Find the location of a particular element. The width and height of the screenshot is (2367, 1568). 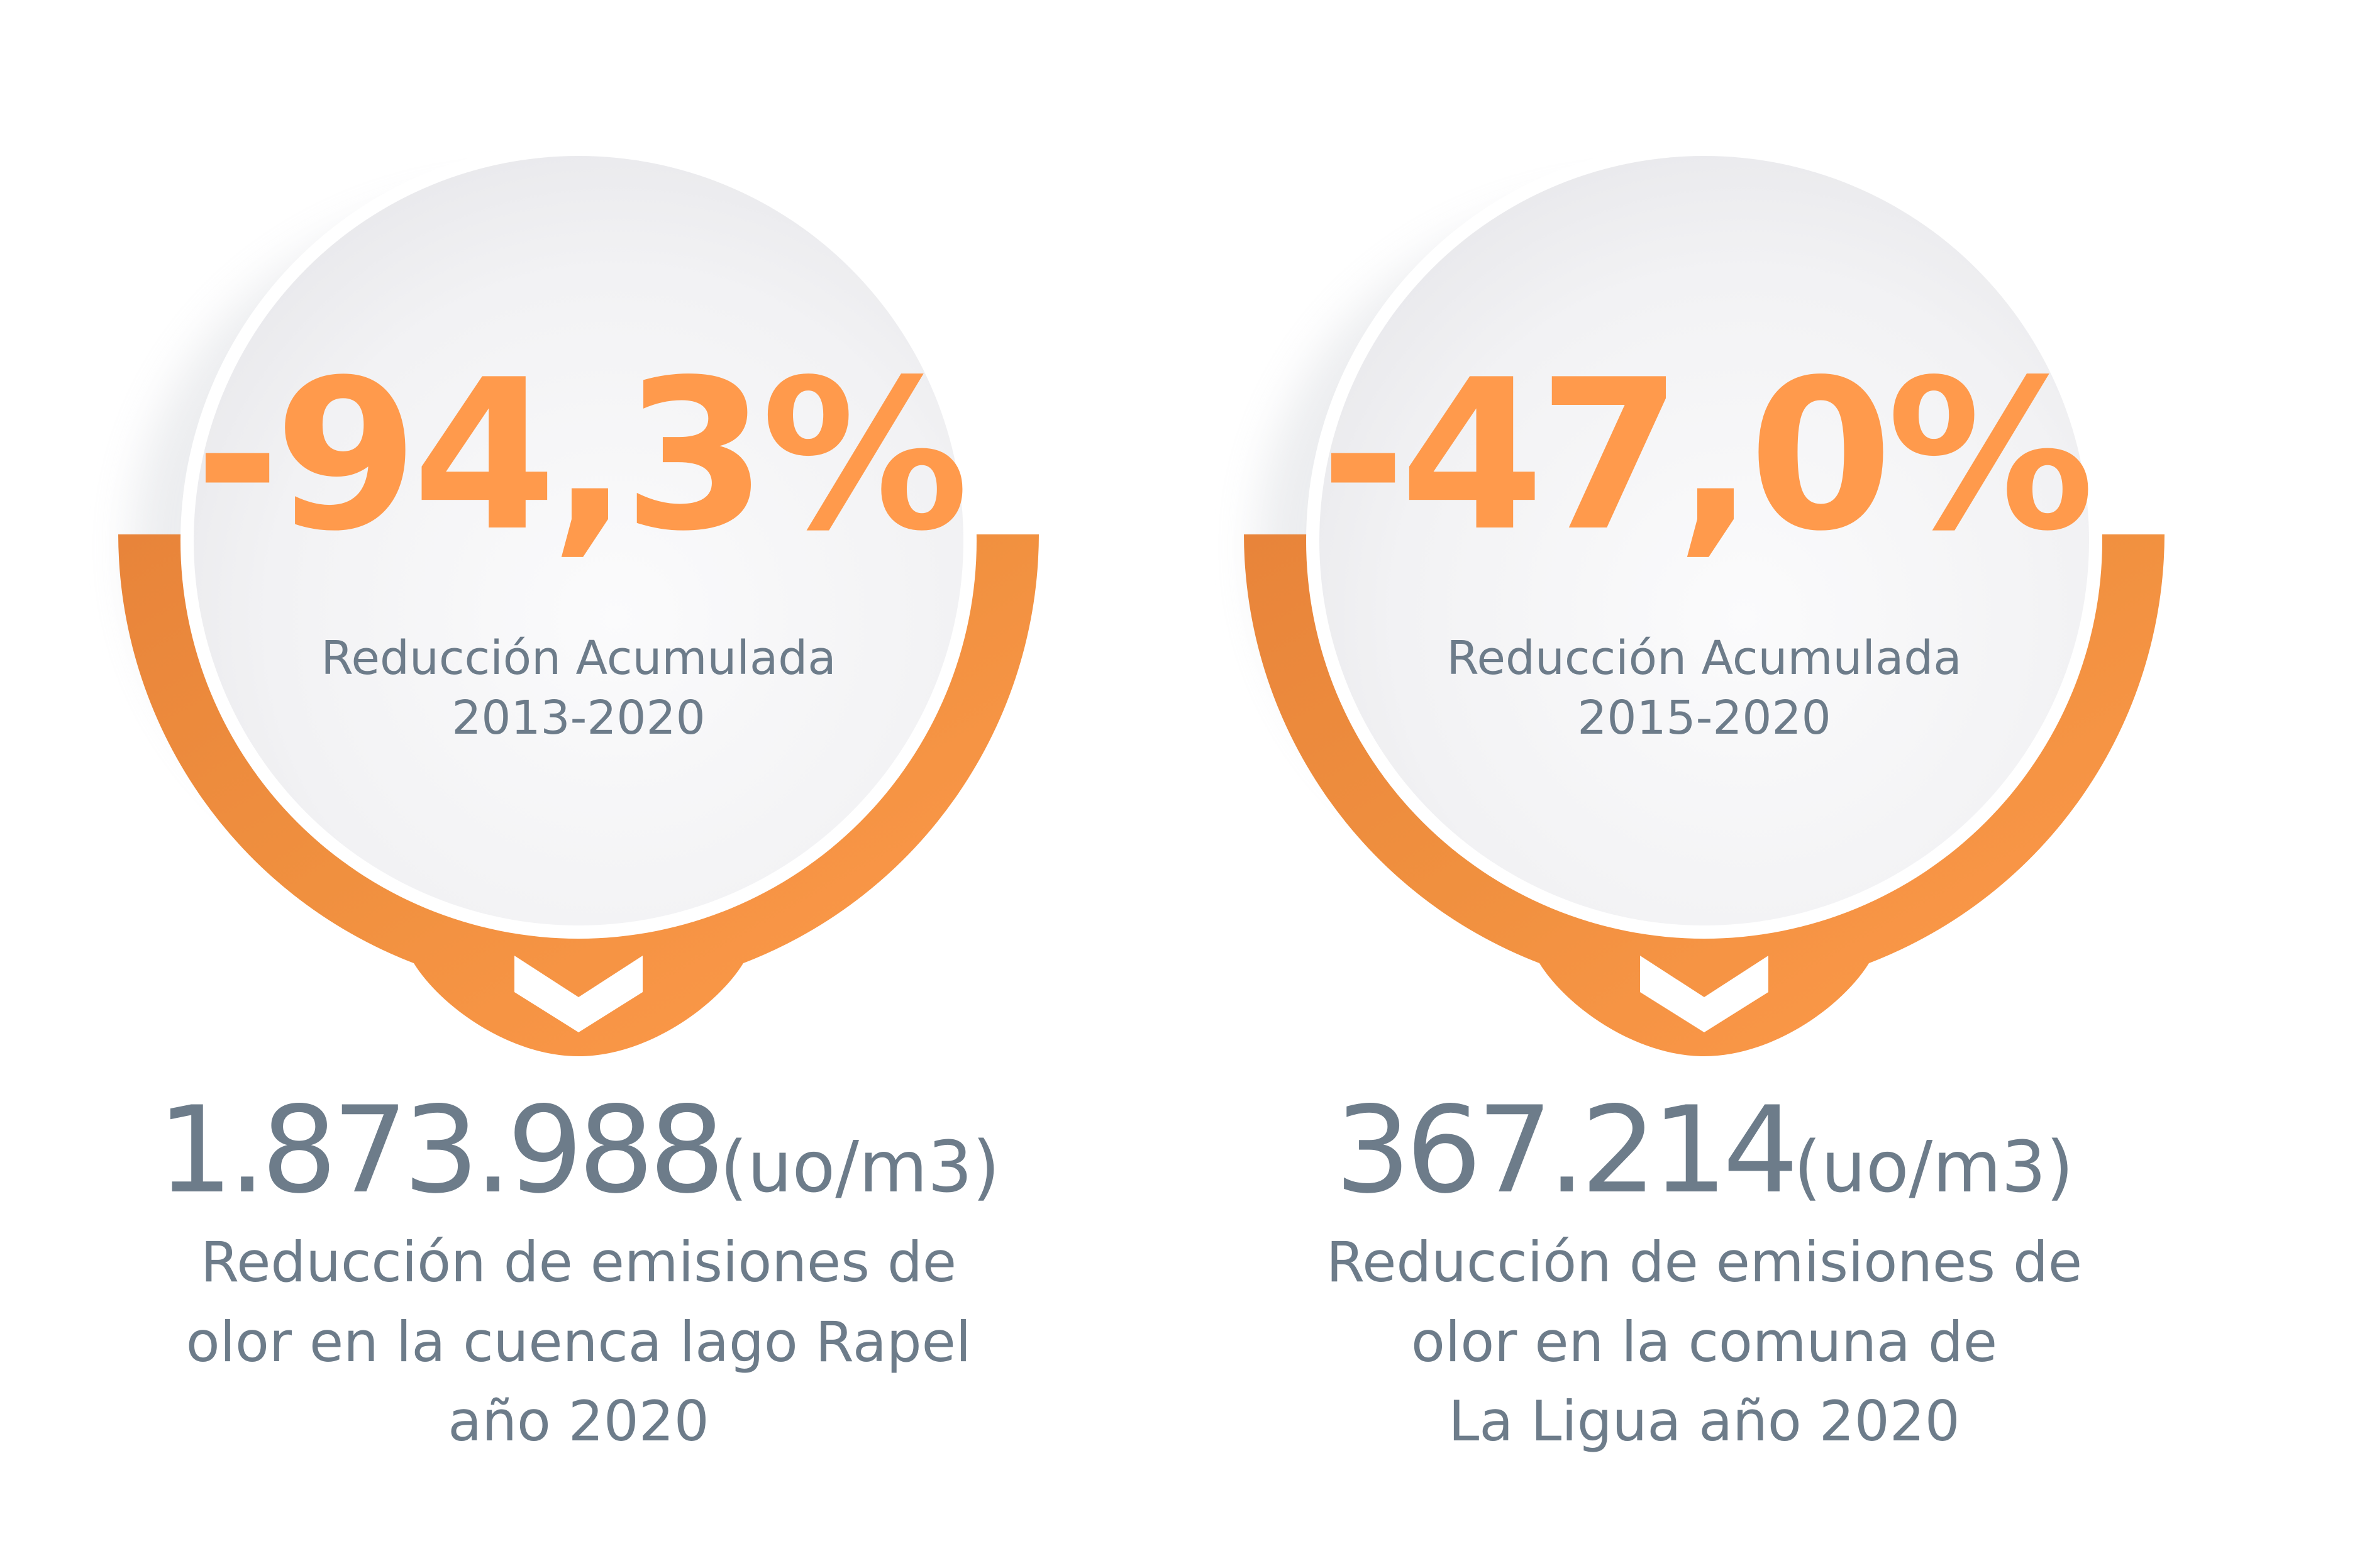

reduction-subtitle: Reducción Acumulada 2013-2020 is located at coordinates (578, 688).